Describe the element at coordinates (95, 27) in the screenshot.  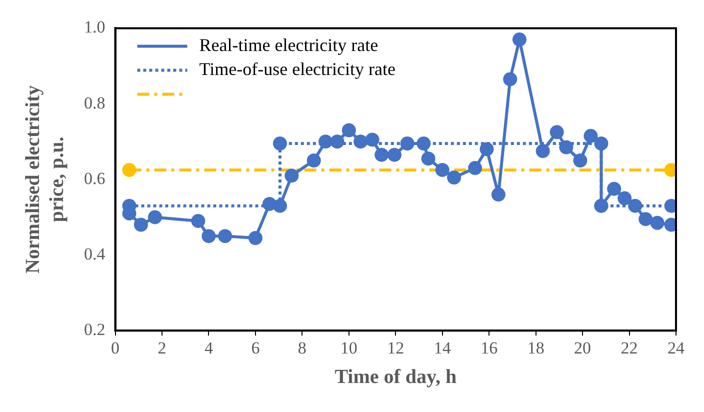
I see `y-tick-label: 1.0` at that location.